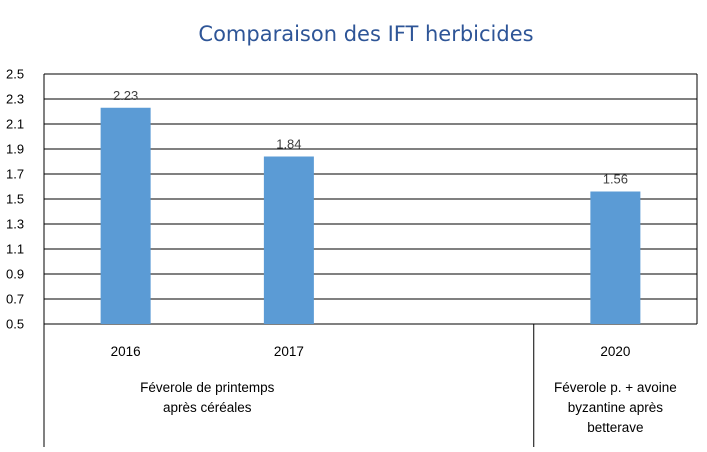  I want to click on y-tick-label: 1.7, so click(15, 174).